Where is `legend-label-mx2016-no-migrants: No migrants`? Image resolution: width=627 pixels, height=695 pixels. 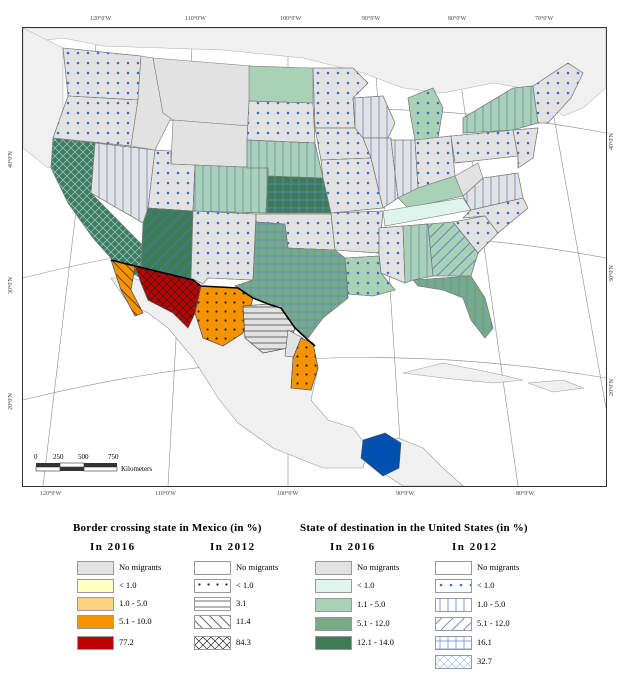
legend-label-mx2016-no-migrants: No migrants is located at coordinates (140, 567).